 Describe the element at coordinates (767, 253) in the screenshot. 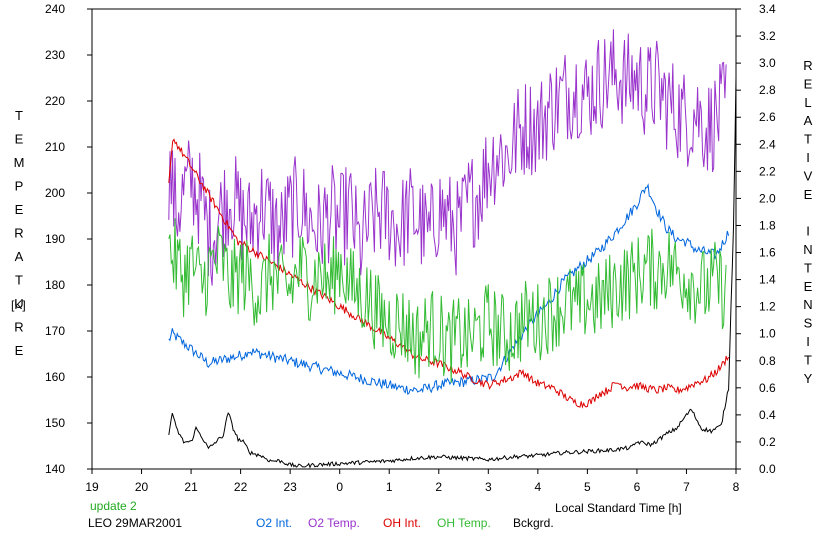

I see `right-y-tick-label: 1.6` at that location.